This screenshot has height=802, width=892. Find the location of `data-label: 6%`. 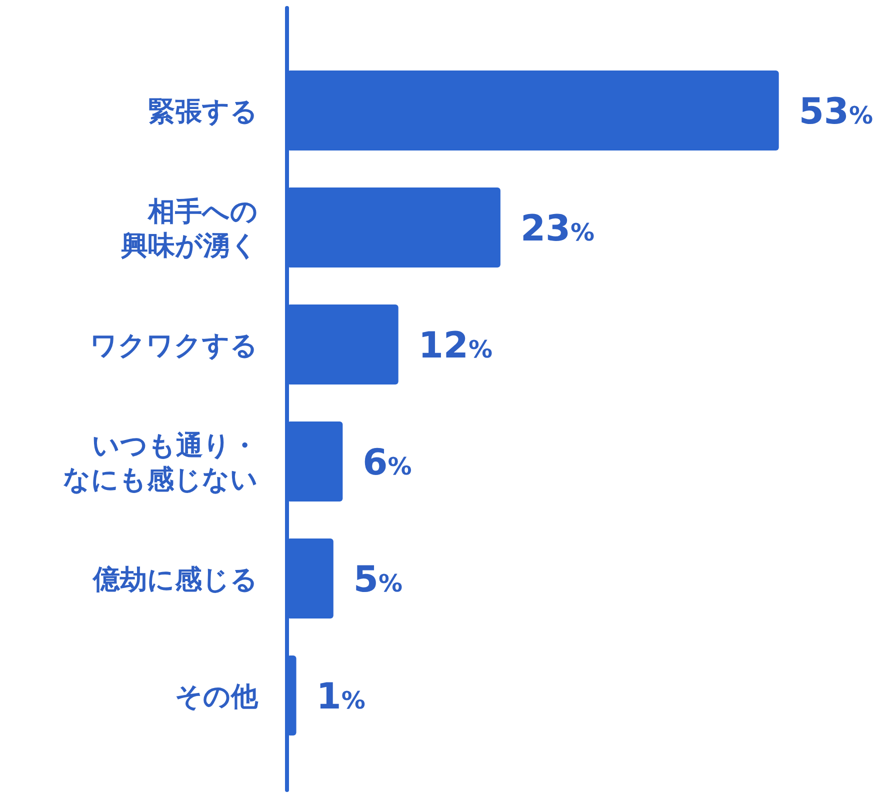

data-label: 6% is located at coordinates (387, 463).